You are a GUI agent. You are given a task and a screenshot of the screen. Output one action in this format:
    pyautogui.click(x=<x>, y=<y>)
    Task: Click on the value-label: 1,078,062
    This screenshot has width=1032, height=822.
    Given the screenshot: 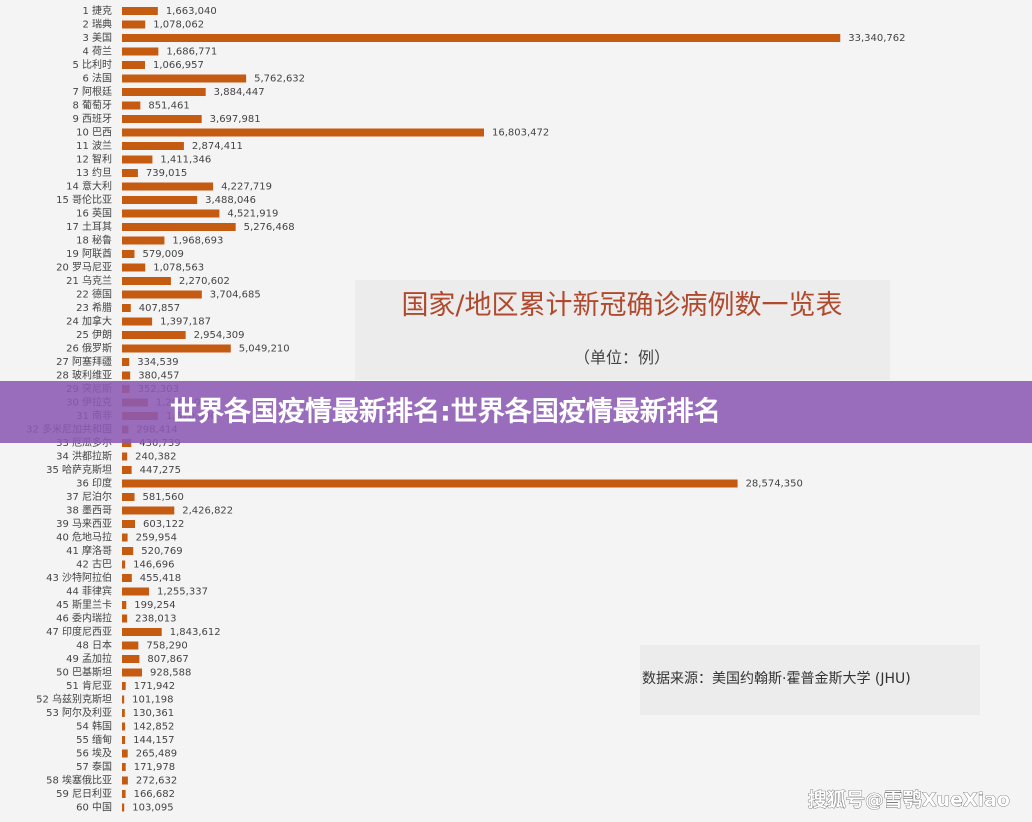 What is the action you would take?
    pyautogui.click(x=178, y=25)
    